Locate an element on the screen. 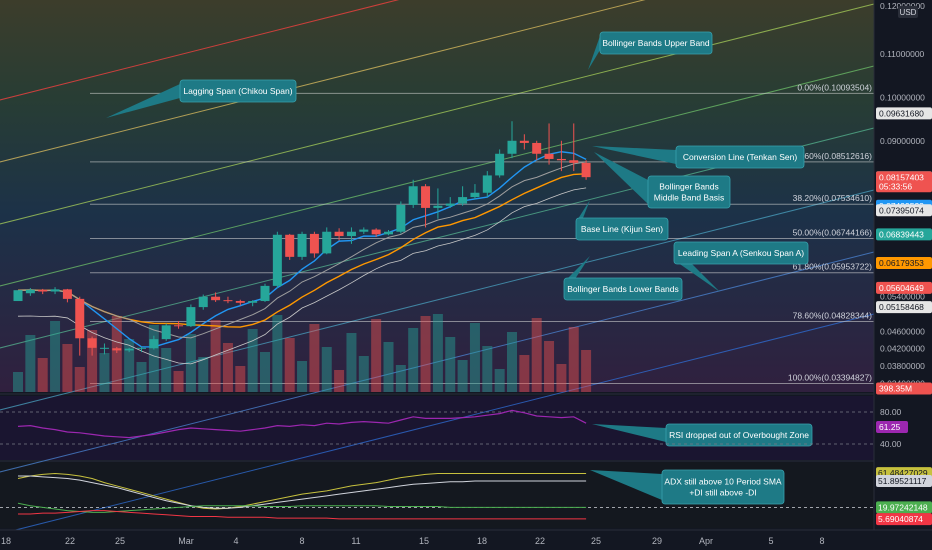 The width and height of the screenshot is (932, 550). currency-label: USD is located at coordinates (908, 12).